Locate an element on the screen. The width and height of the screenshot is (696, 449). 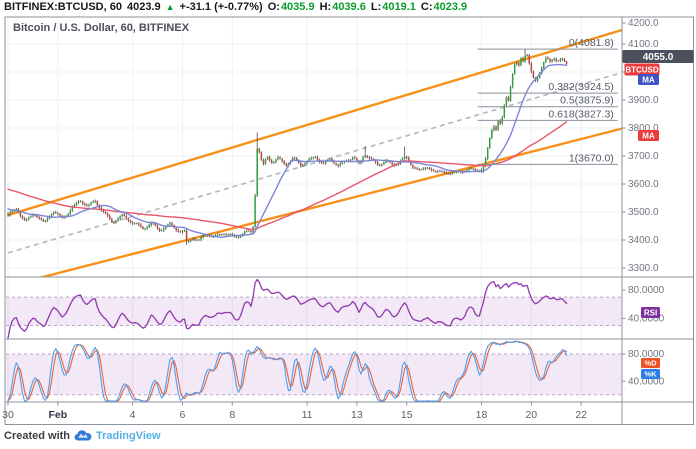
last-price-badge: 4055.0 is located at coordinates (658, 56).